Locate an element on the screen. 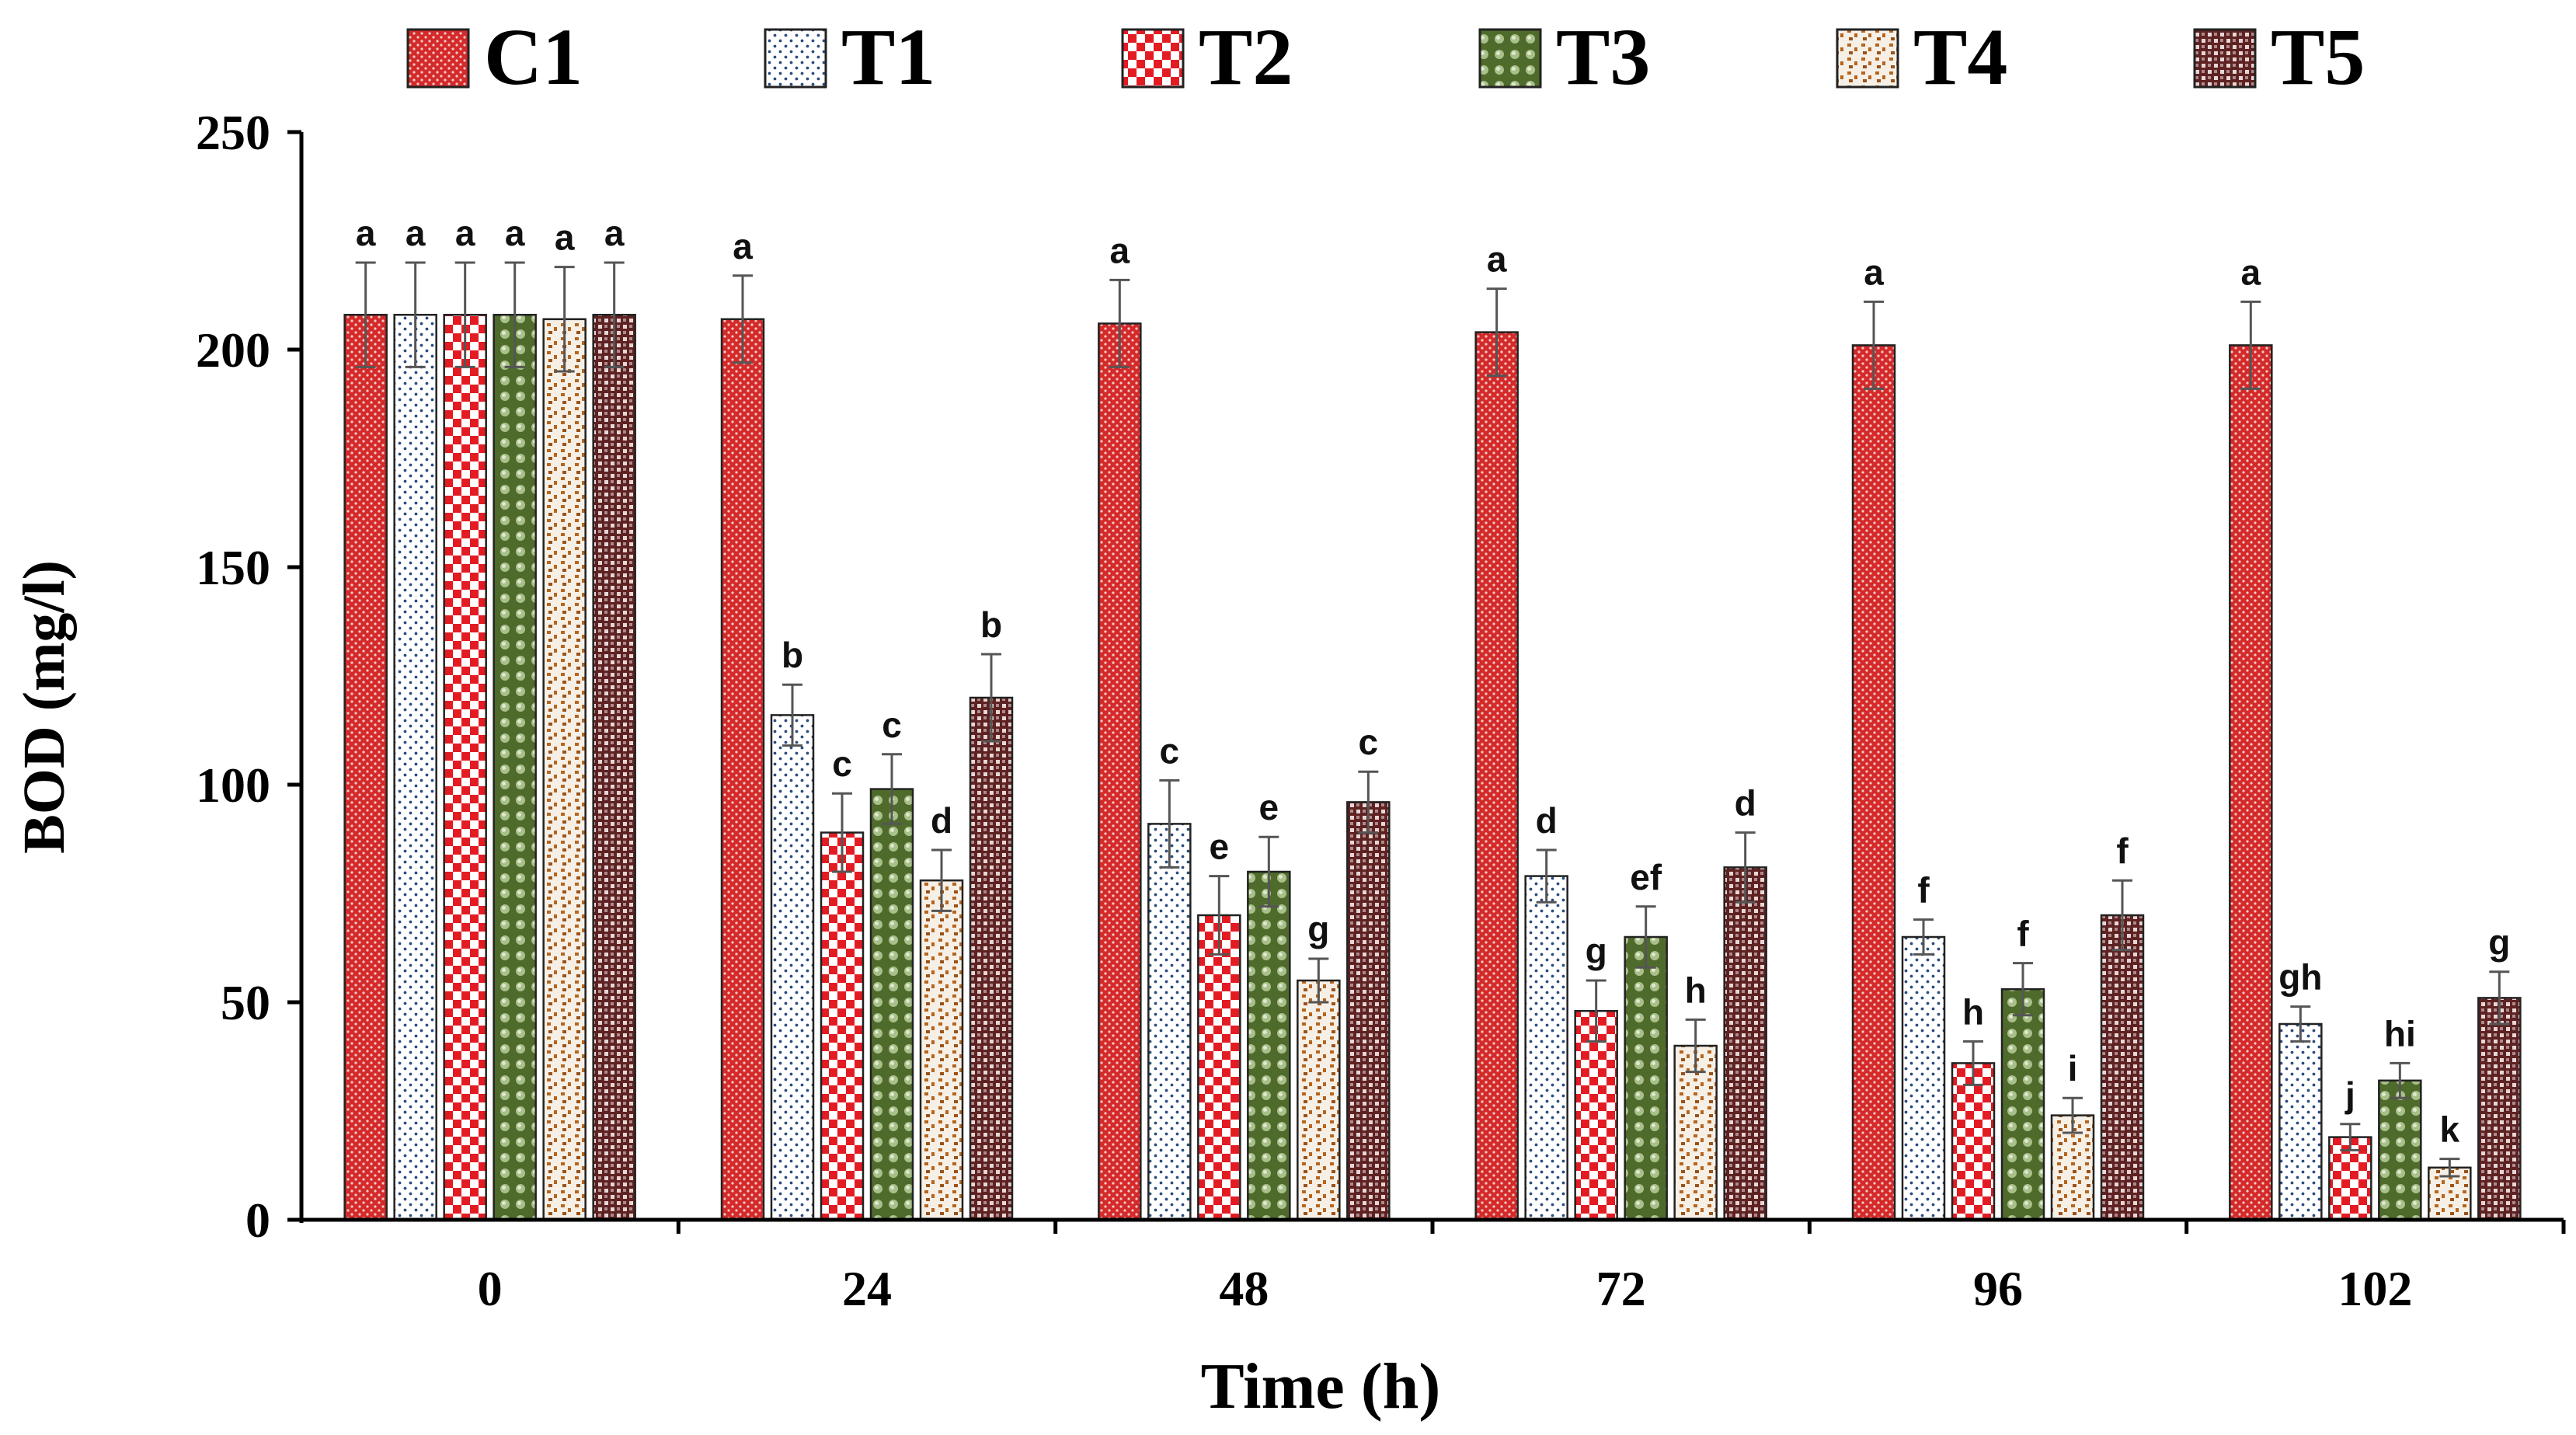 This screenshot has width=2576, height=1435. sig-label-t3-96: f is located at coordinates (2023, 934).